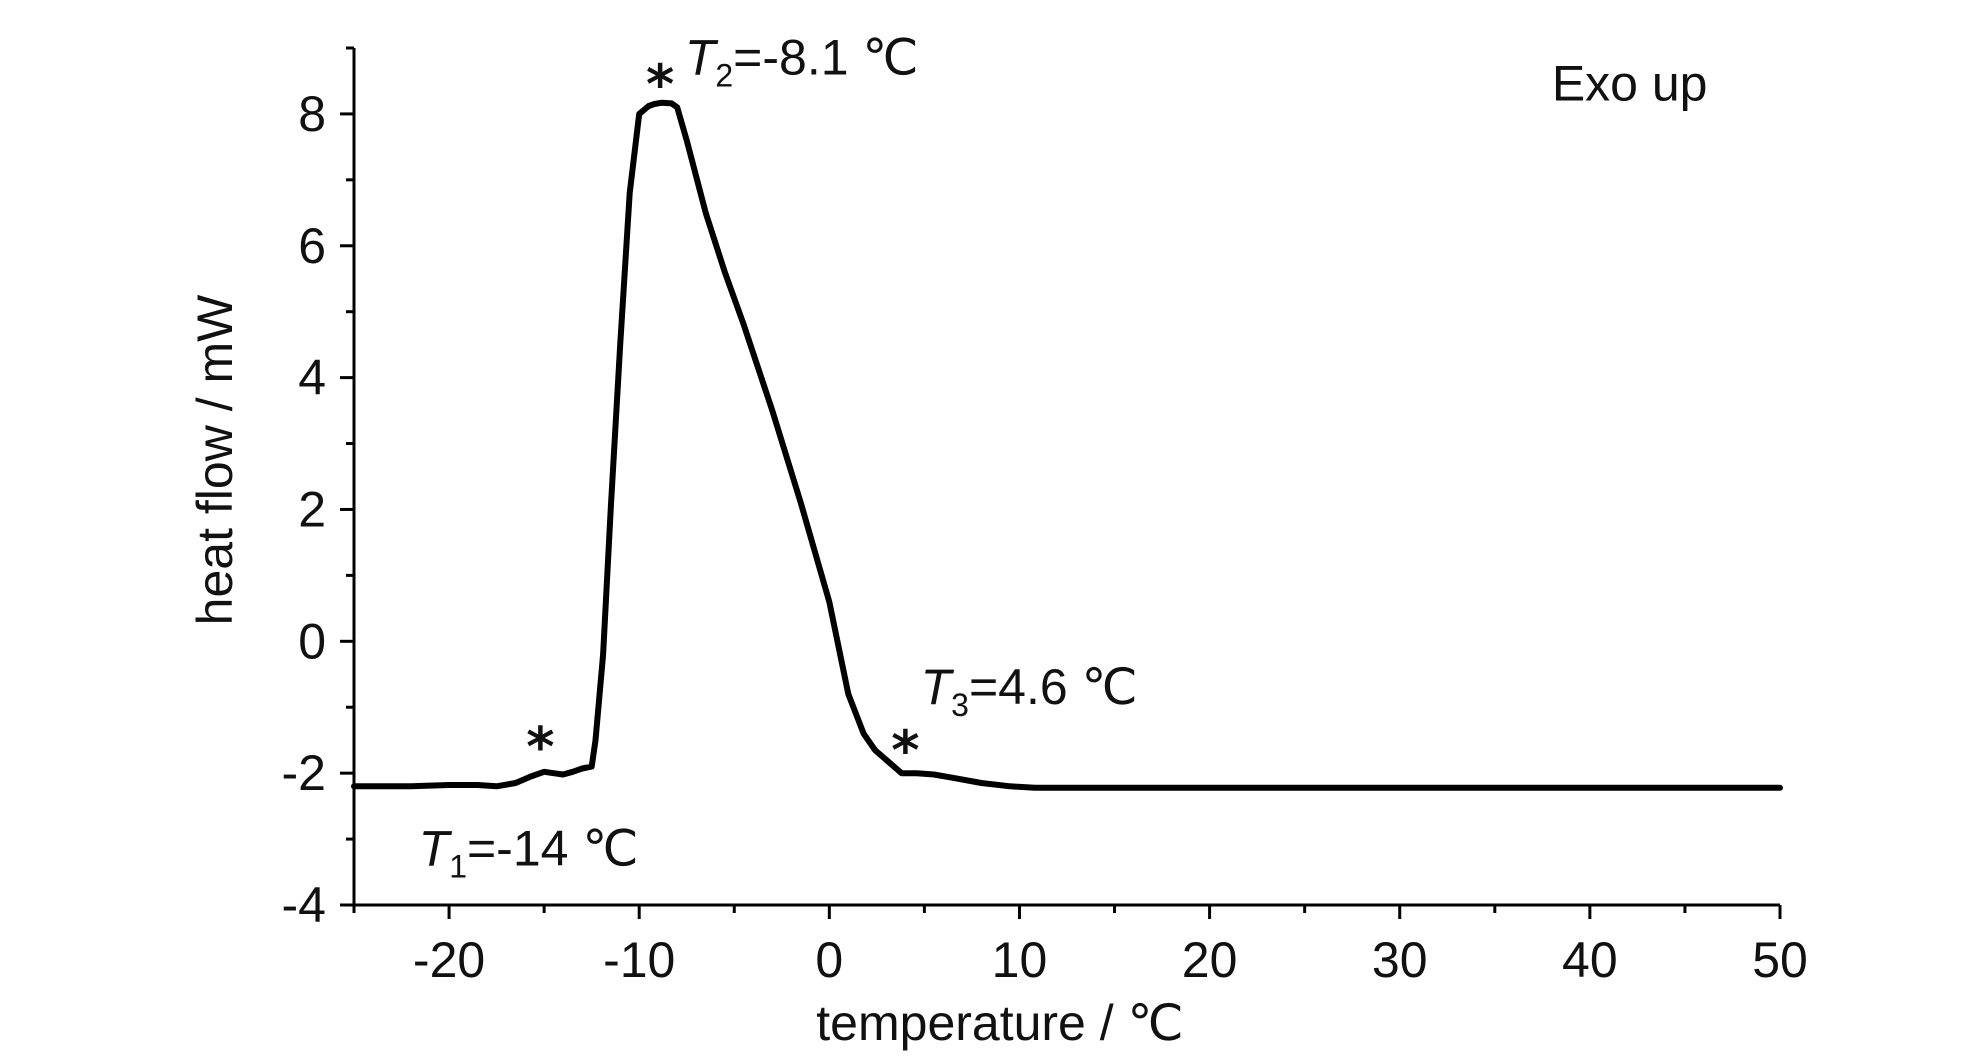  I want to click on y-tick-label: -4, so click(304, 905).